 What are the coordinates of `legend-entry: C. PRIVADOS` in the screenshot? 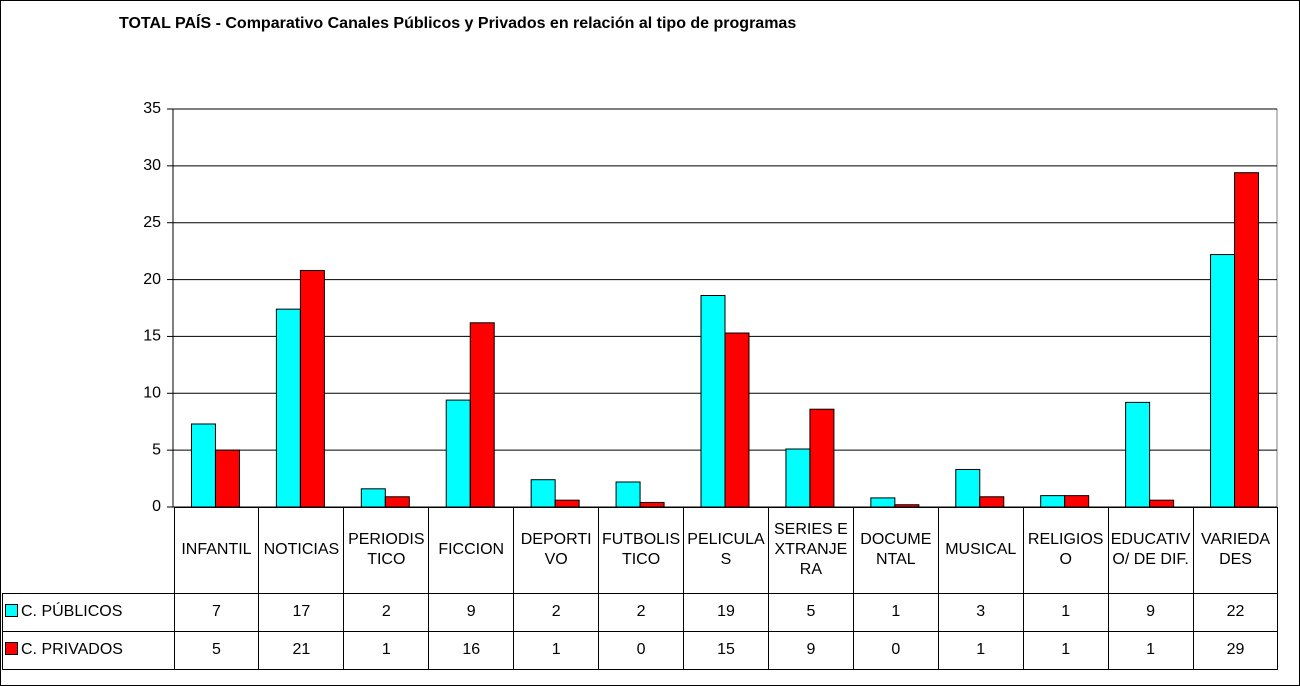 It's located at (88, 650).